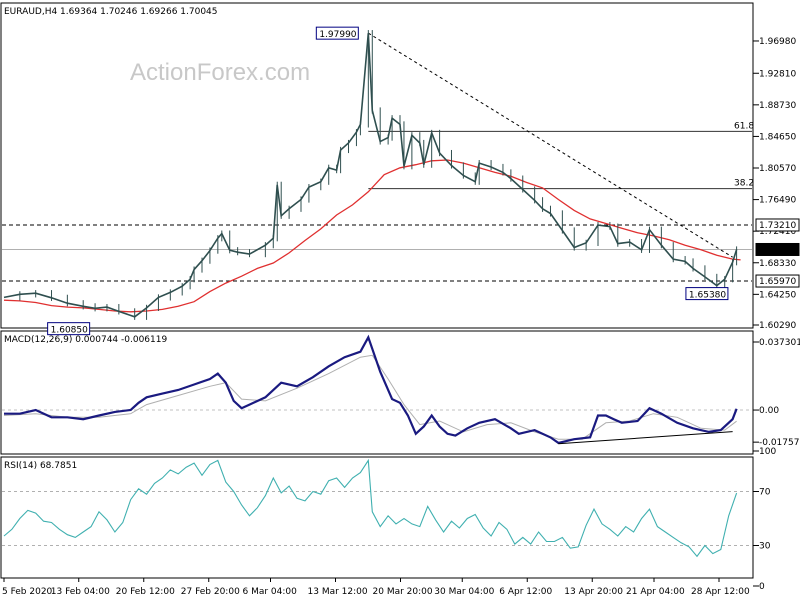 The height and width of the screenshot is (600, 800). What do you see at coordinates (744, 184) in the screenshot?
I see `fib-level-label: 38.2` at bounding box center [744, 184].